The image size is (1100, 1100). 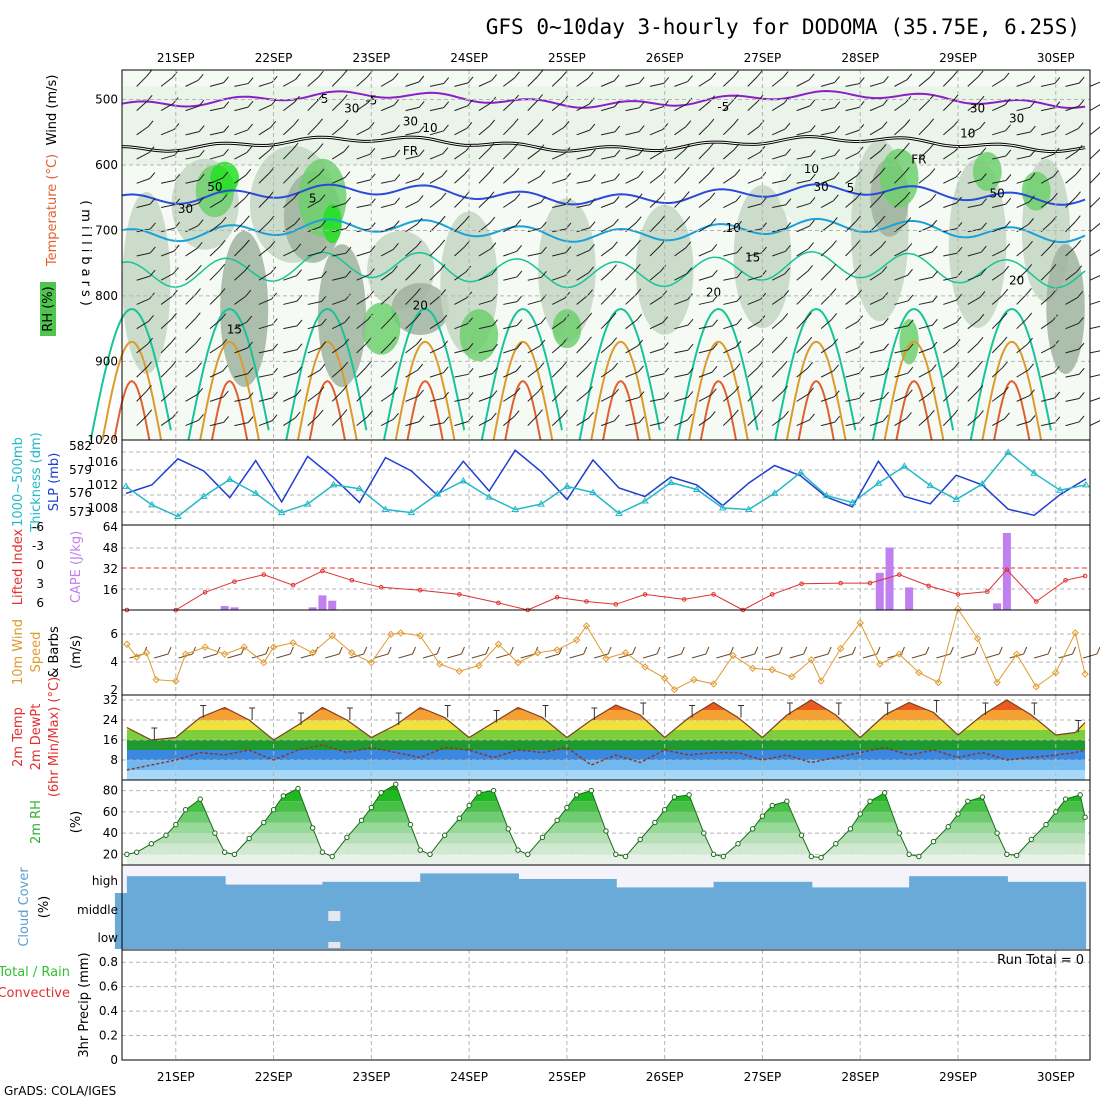 I want to click on pressure-tick: 700, so click(x=106, y=230).